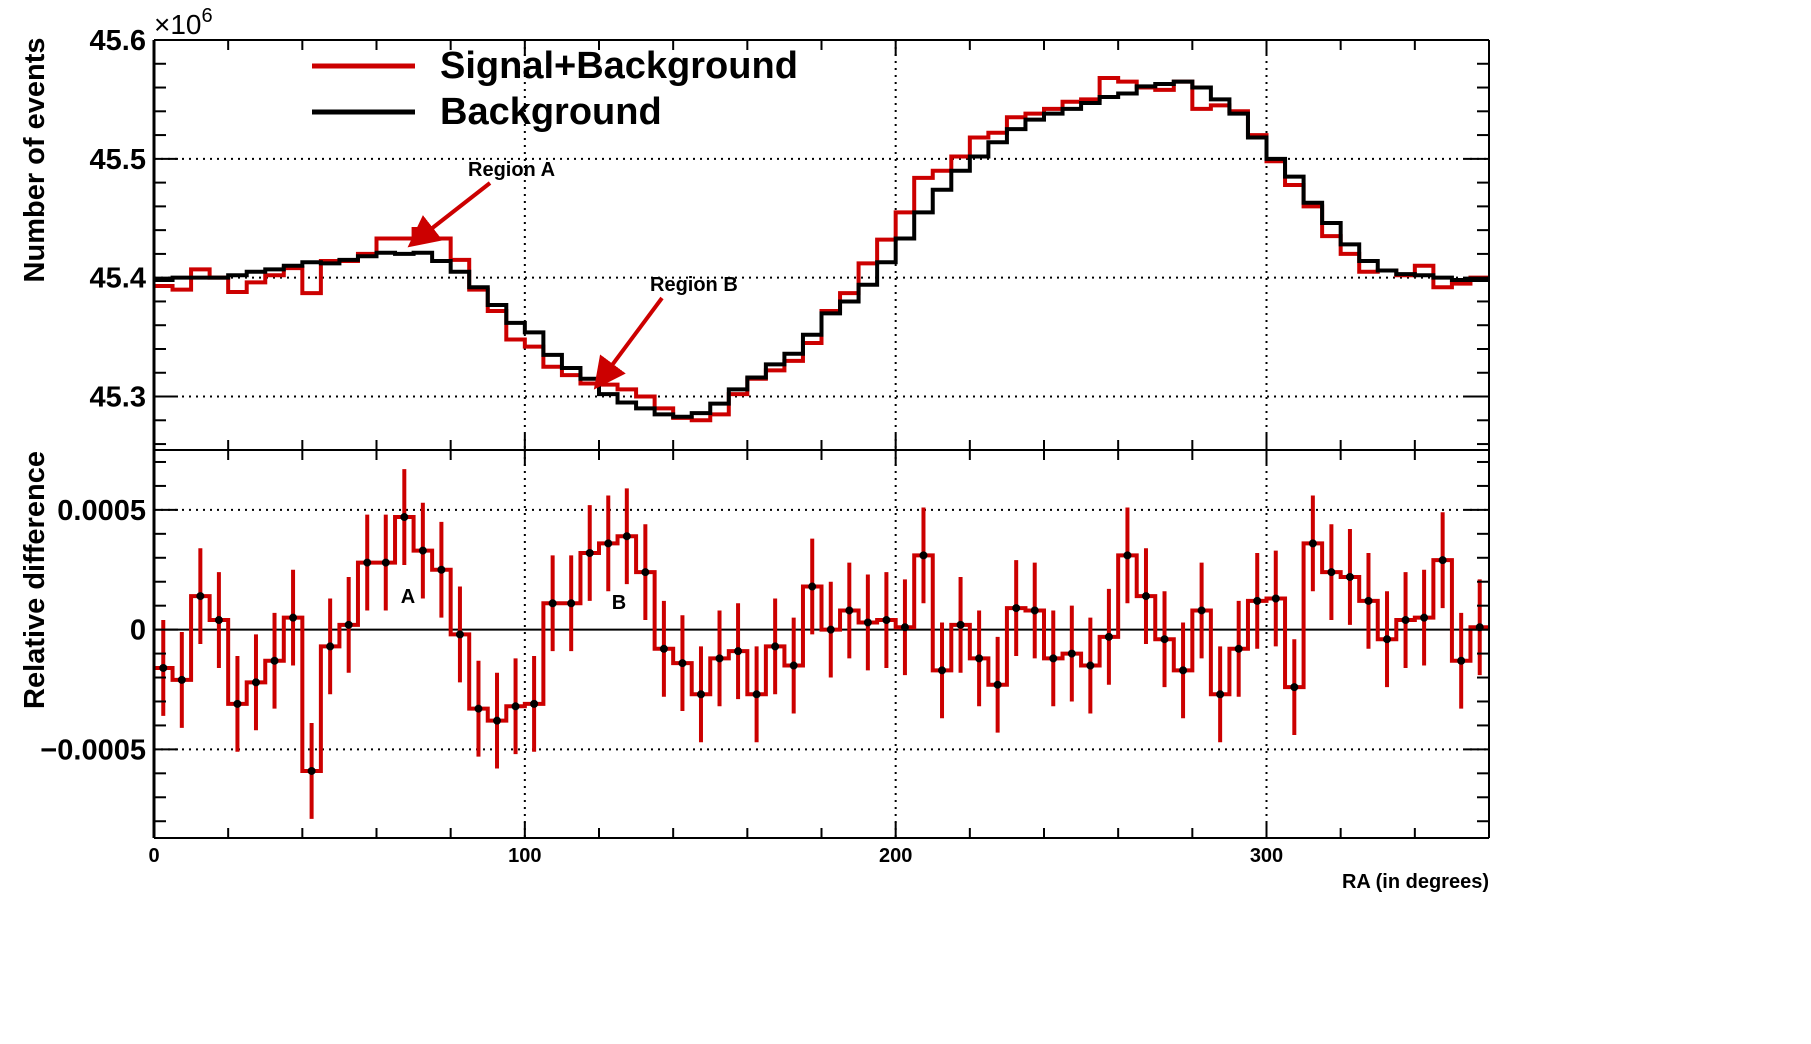 The height and width of the screenshot is (1044, 1811). Describe the element at coordinates (183, 22) in the screenshot. I see `y-multiplier: ×10⁶` at that location.